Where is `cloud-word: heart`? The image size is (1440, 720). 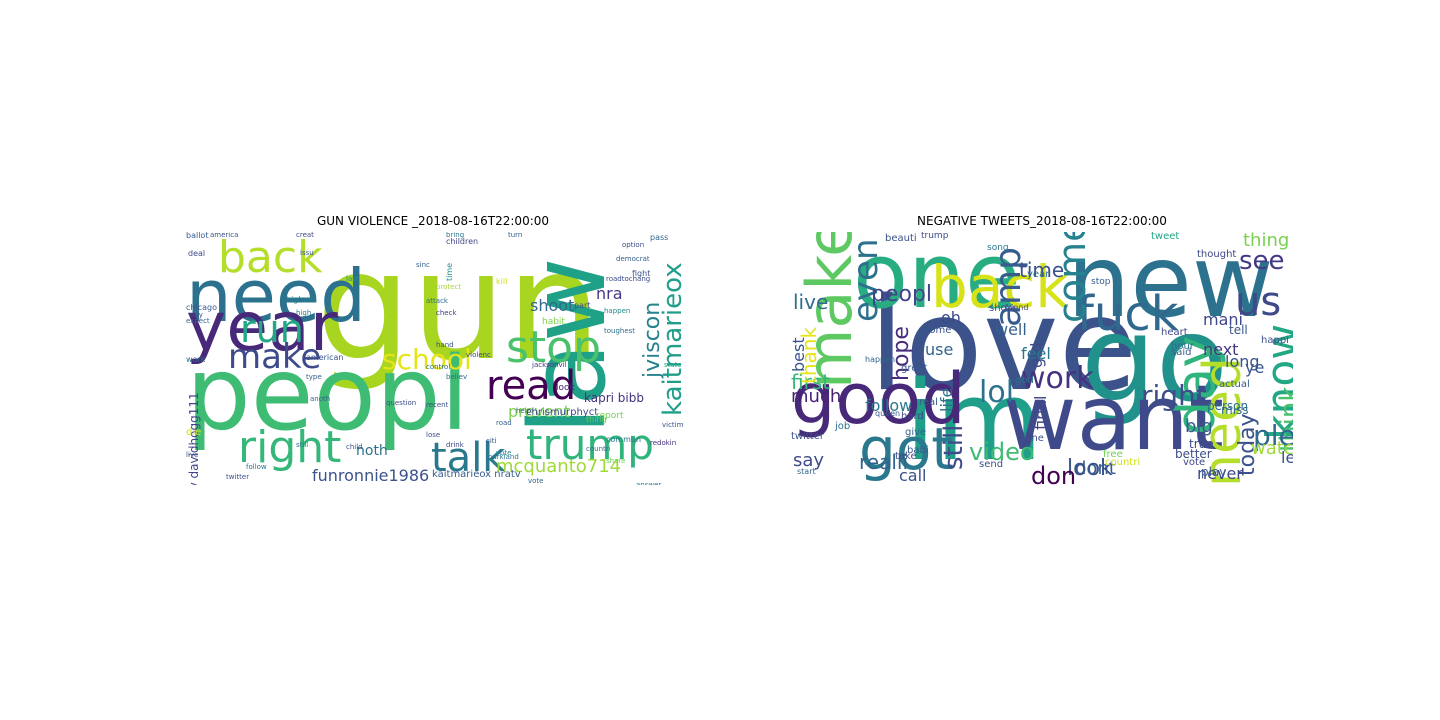 cloud-word: heart is located at coordinates (1174, 332).